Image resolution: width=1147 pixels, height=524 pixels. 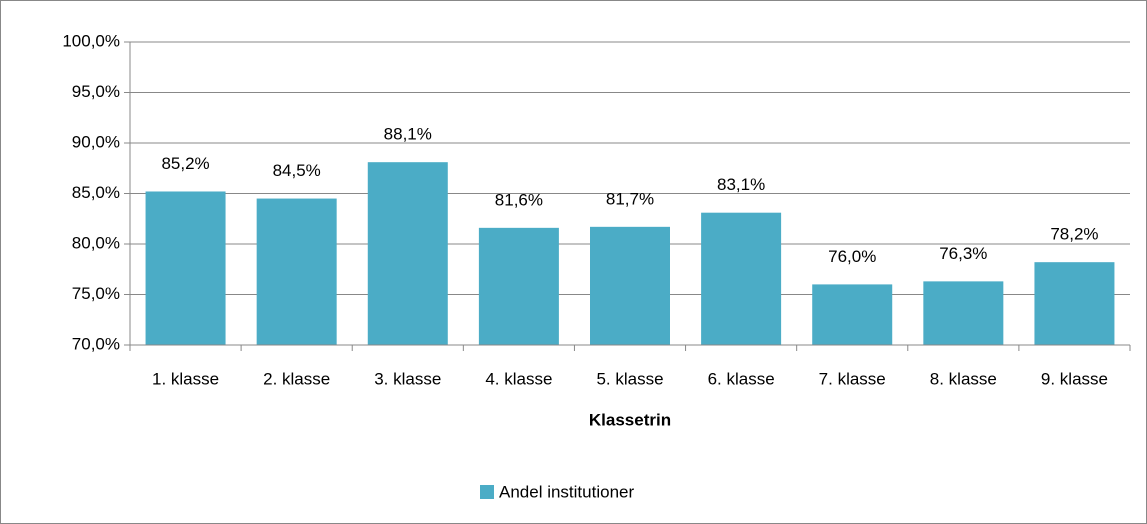 What do you see at coordinates (963, 378) in the screenshot?
I see `x-tick-label: 8. klasse` at bounding box center [963, 378].